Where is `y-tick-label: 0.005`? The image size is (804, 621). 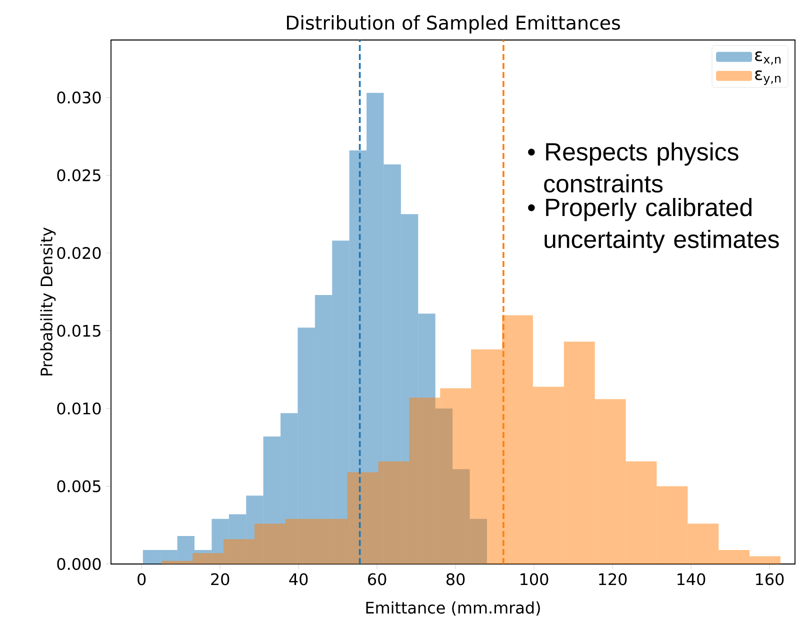
y-tick-label: 0.005 is located at coordinates (78, 486).